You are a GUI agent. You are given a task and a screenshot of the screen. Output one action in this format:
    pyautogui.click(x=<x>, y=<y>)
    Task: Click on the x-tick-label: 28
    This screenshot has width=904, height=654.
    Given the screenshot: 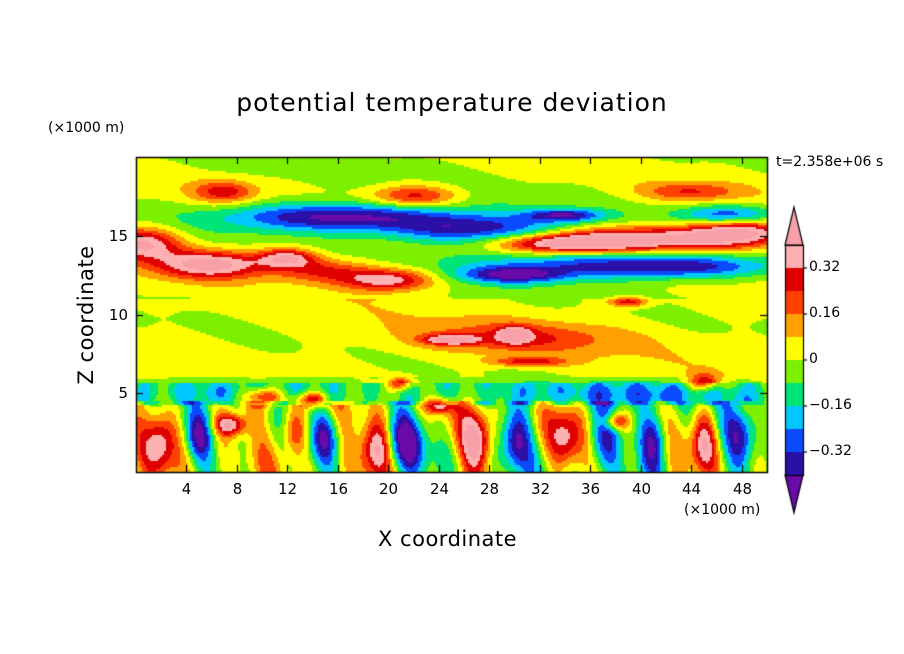 What is the action you would take?
    pyautogui.click(x=489, y=489)
    